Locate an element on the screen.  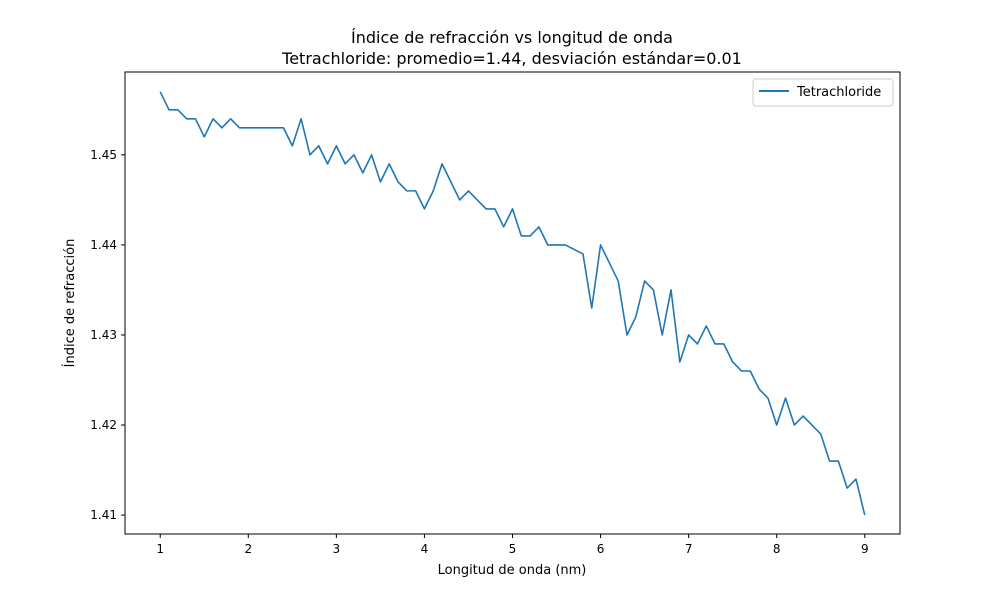
y-tick-label: 1.45 is located at coordinates (103, 155).